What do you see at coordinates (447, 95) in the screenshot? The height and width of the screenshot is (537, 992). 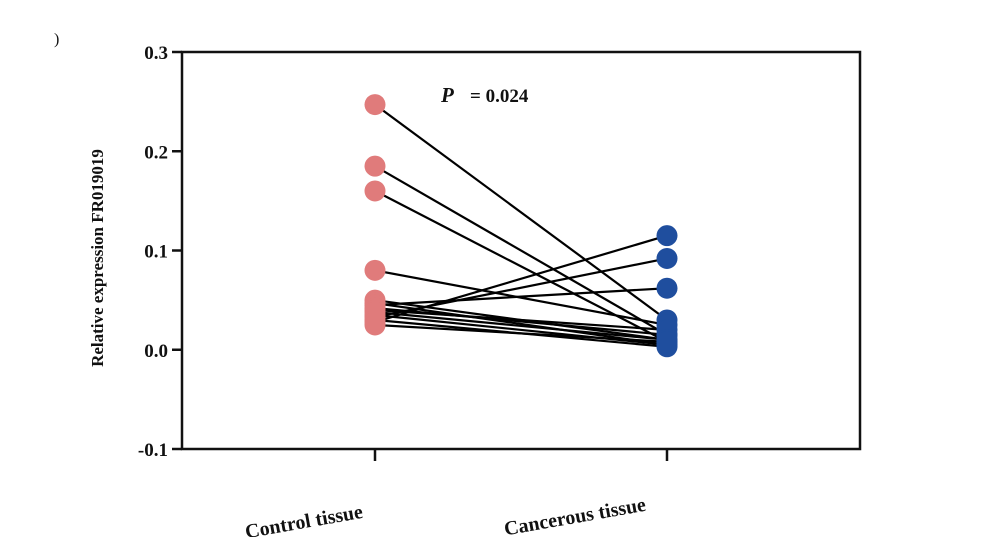 I see `p-value-symbol: P` at bounding box center [447, 95].